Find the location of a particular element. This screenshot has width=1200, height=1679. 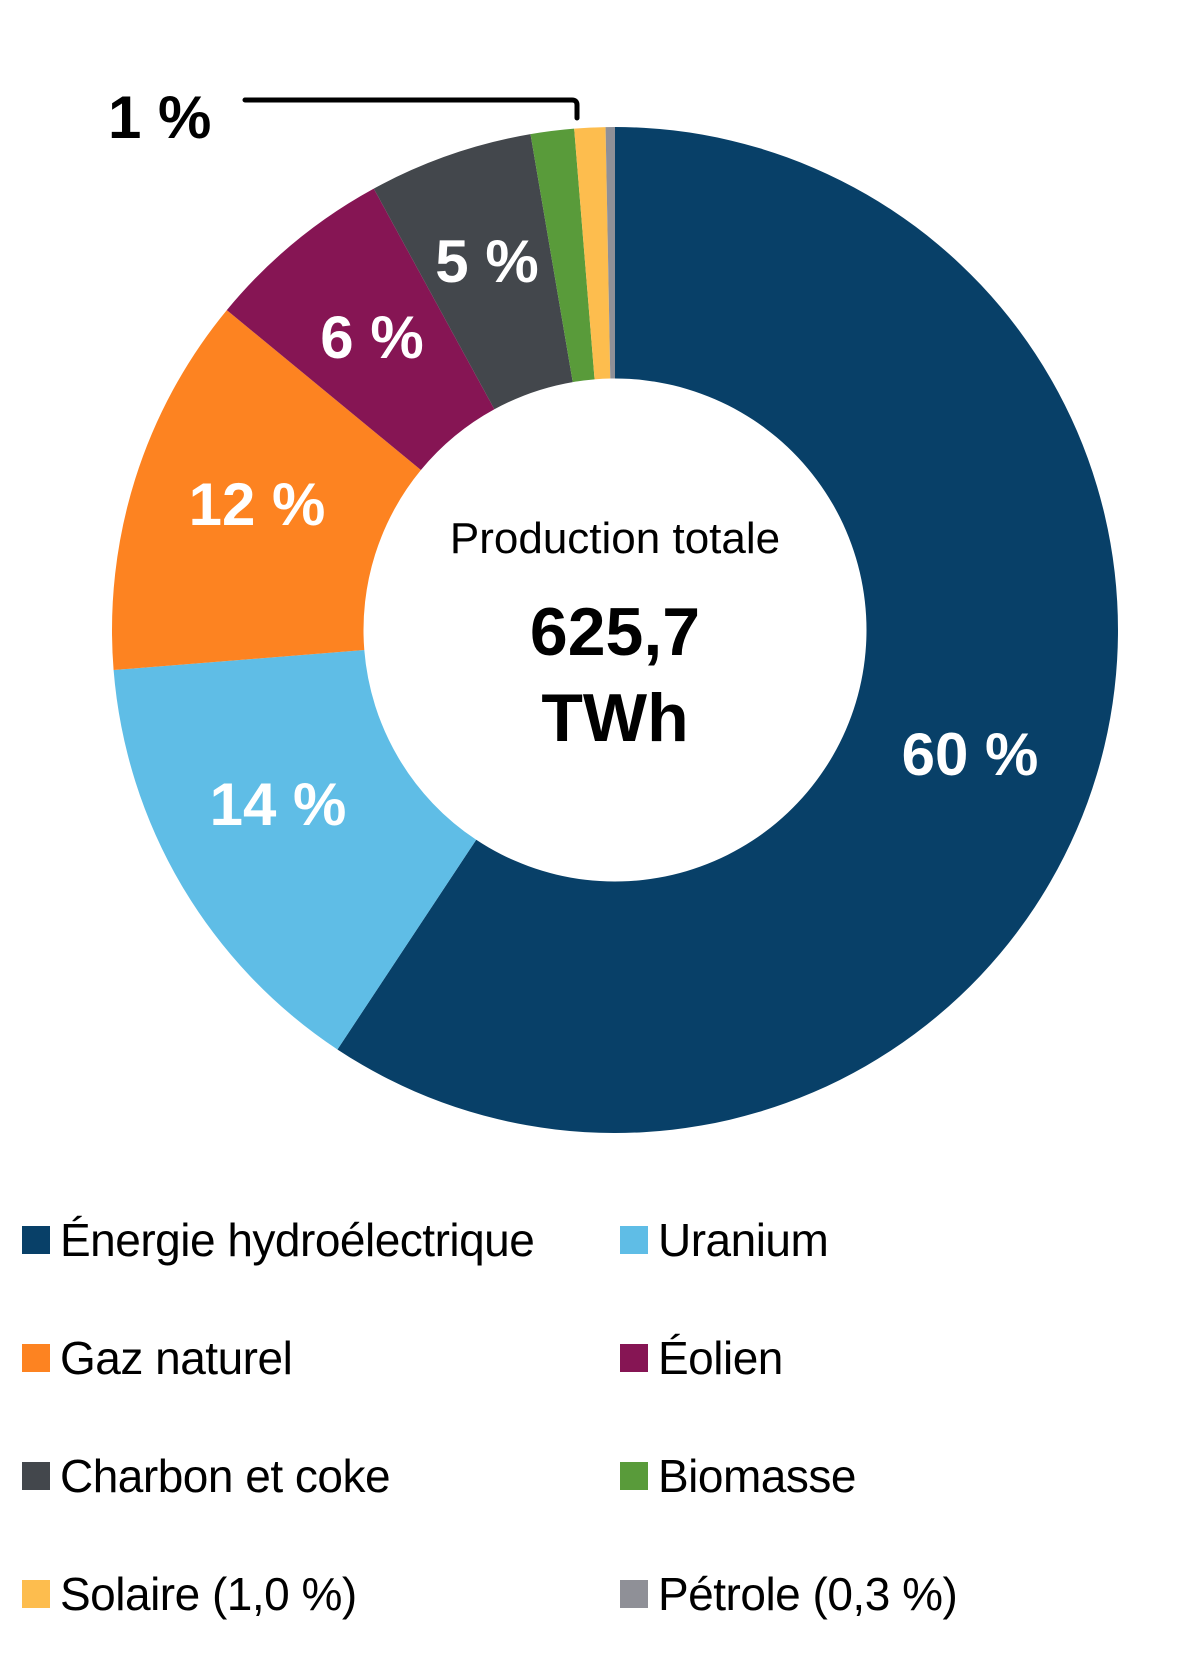

slice-value-label: 6 % is located at coordinates (372, 337).